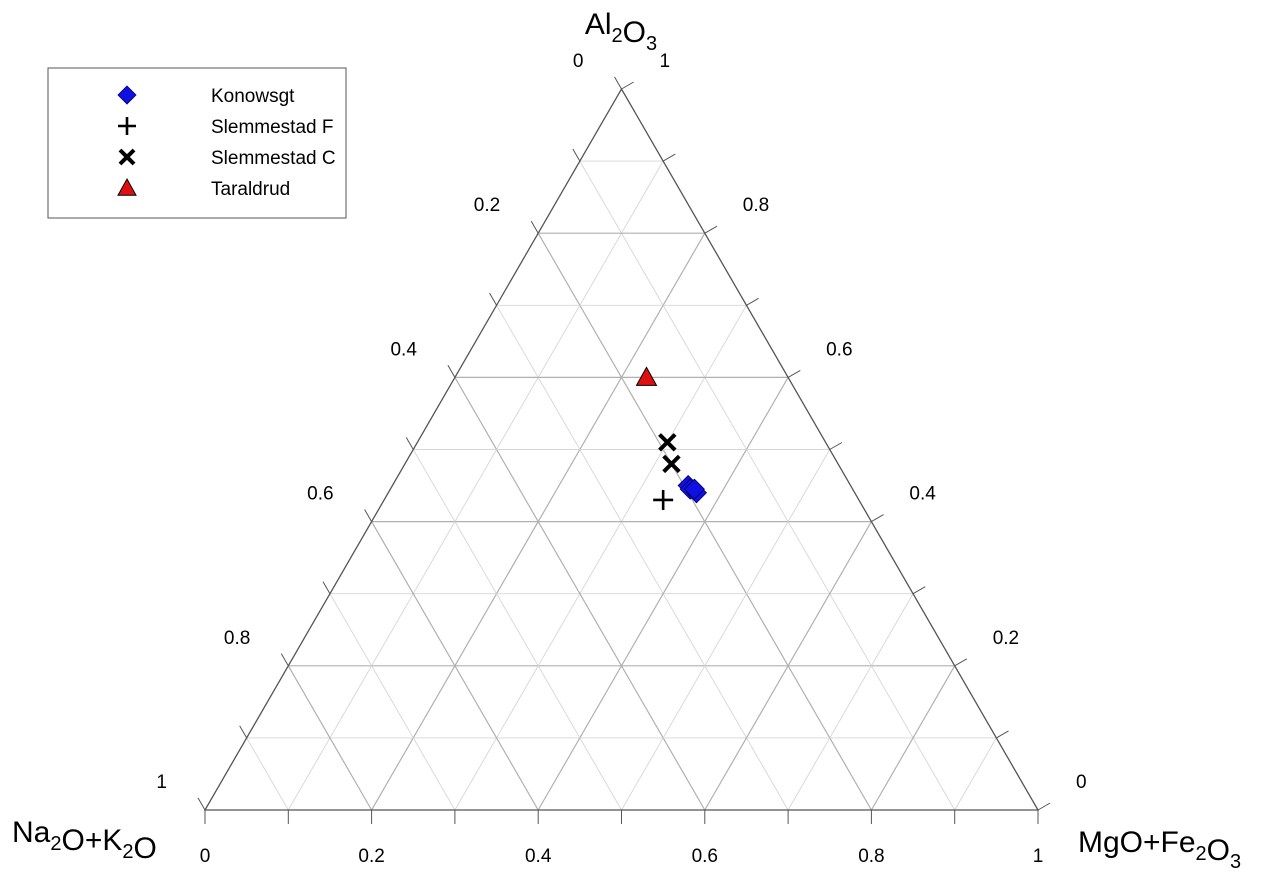  Describe the element at coordinates (250, 189) in the screenshot. I see `legend-label: Taraldrud` at that location.